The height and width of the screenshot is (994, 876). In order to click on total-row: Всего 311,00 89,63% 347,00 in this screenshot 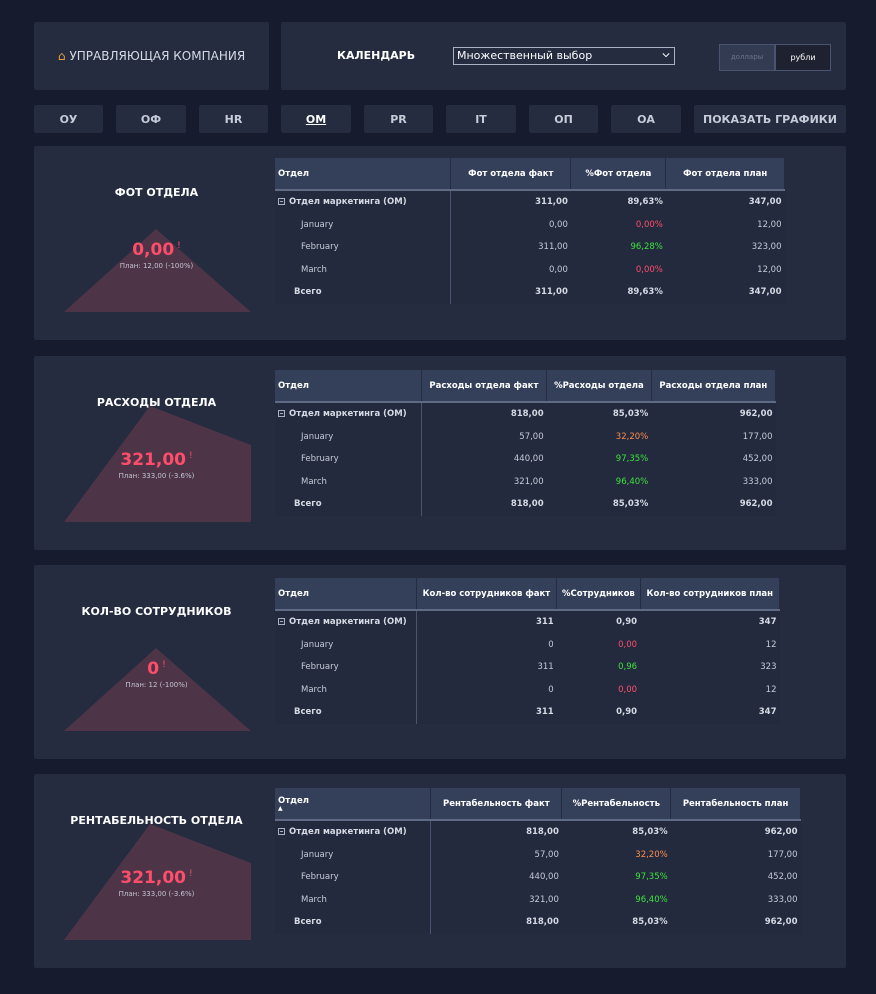, I will do `click(530, 292)`.